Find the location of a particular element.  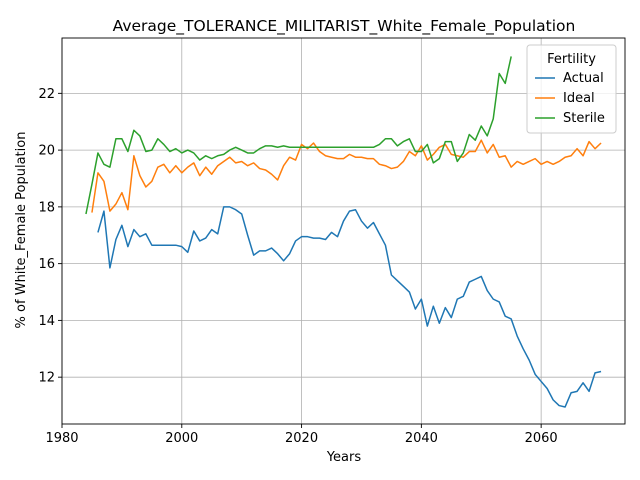

y-tick-label: 18 is located at coordinates (46, 207).